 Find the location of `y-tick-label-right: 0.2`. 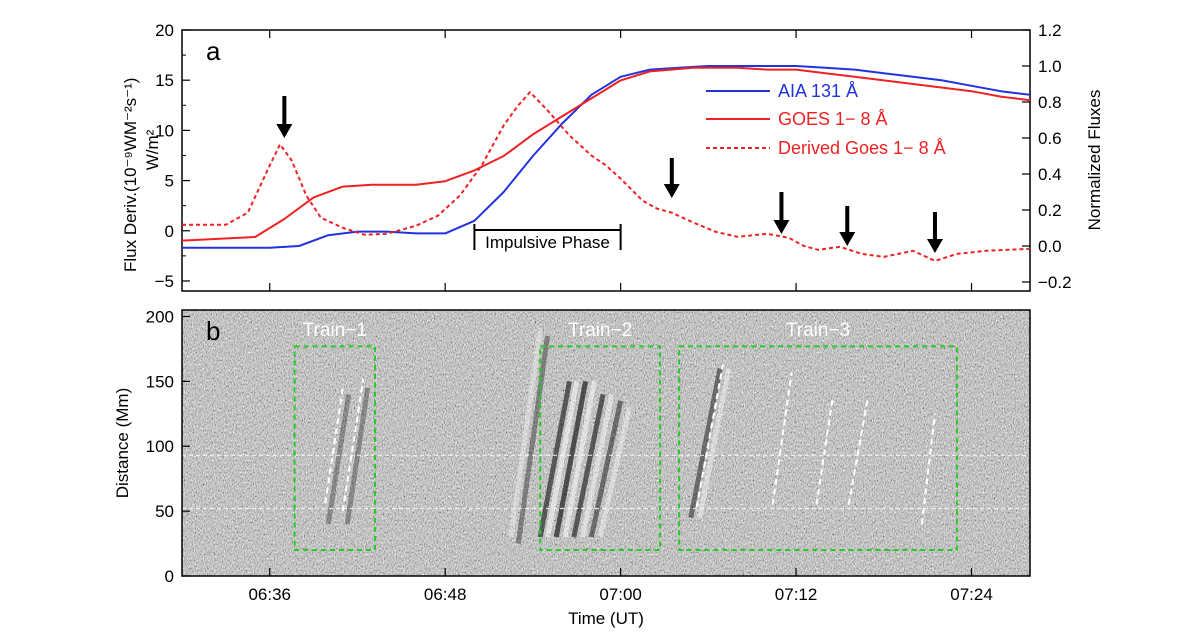

y-tick-label-right: 0.2 is located at coordinates (1050, 210).